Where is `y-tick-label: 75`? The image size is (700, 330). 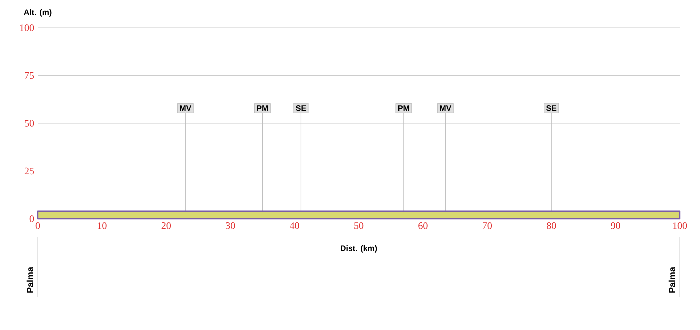 y-tick-label: 75 is located at coordinates (29, 76).